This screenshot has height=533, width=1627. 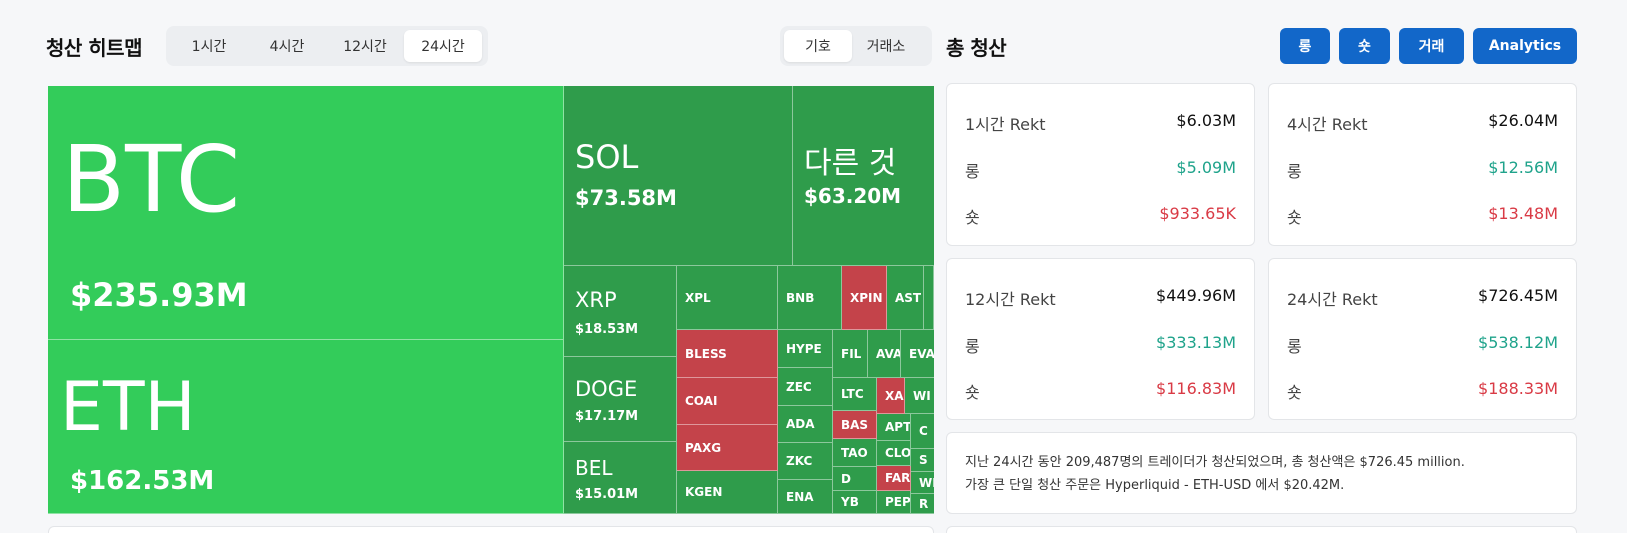 What do you see at coordinates (1422, 339) in the screenshot?
I see `card-24h-rekt: 24시간 Rekt $726.45M 롱 $538.12M 숏 $188.33M` at bounding box center [1422, 339].